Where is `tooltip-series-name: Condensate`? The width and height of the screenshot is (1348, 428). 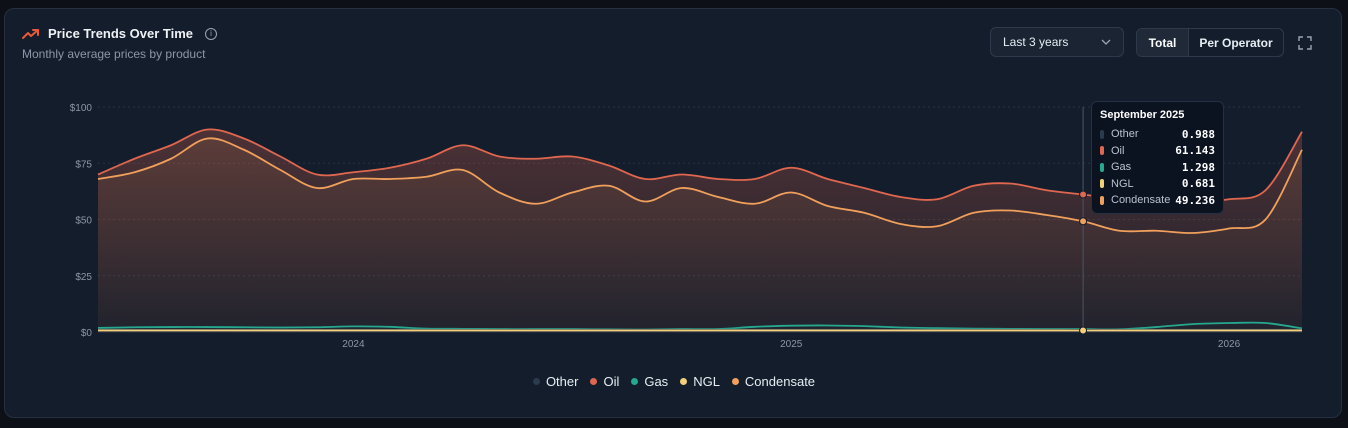 tooltip-series-name: Condensate is located at coordinates (1141, 200).